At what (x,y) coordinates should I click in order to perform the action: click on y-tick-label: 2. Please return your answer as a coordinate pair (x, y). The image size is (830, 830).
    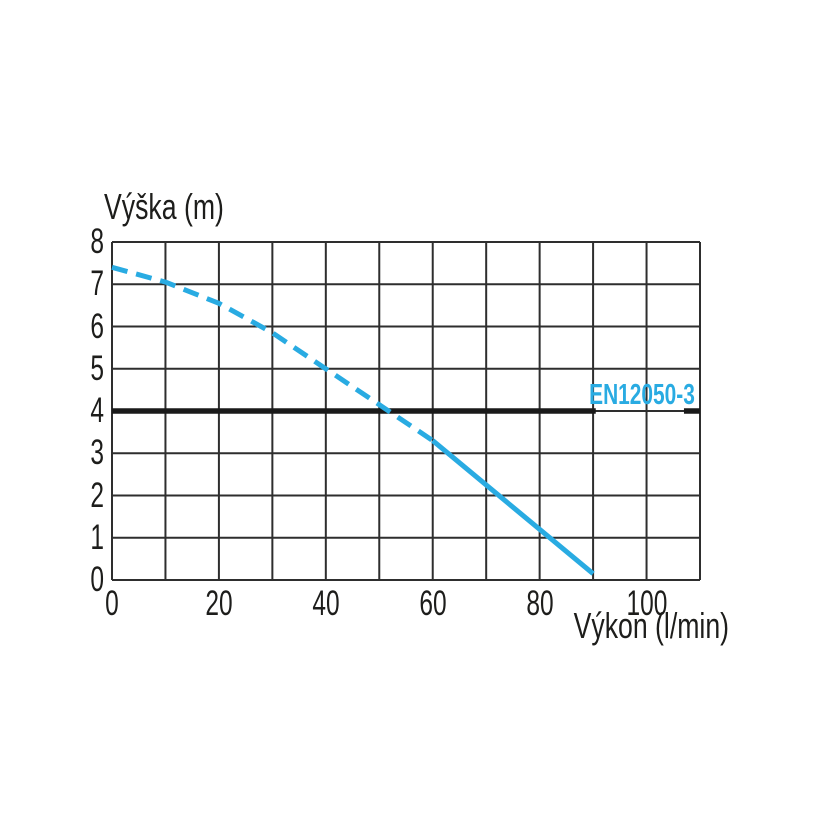
    Looking at the image, I should click on (97, 495).